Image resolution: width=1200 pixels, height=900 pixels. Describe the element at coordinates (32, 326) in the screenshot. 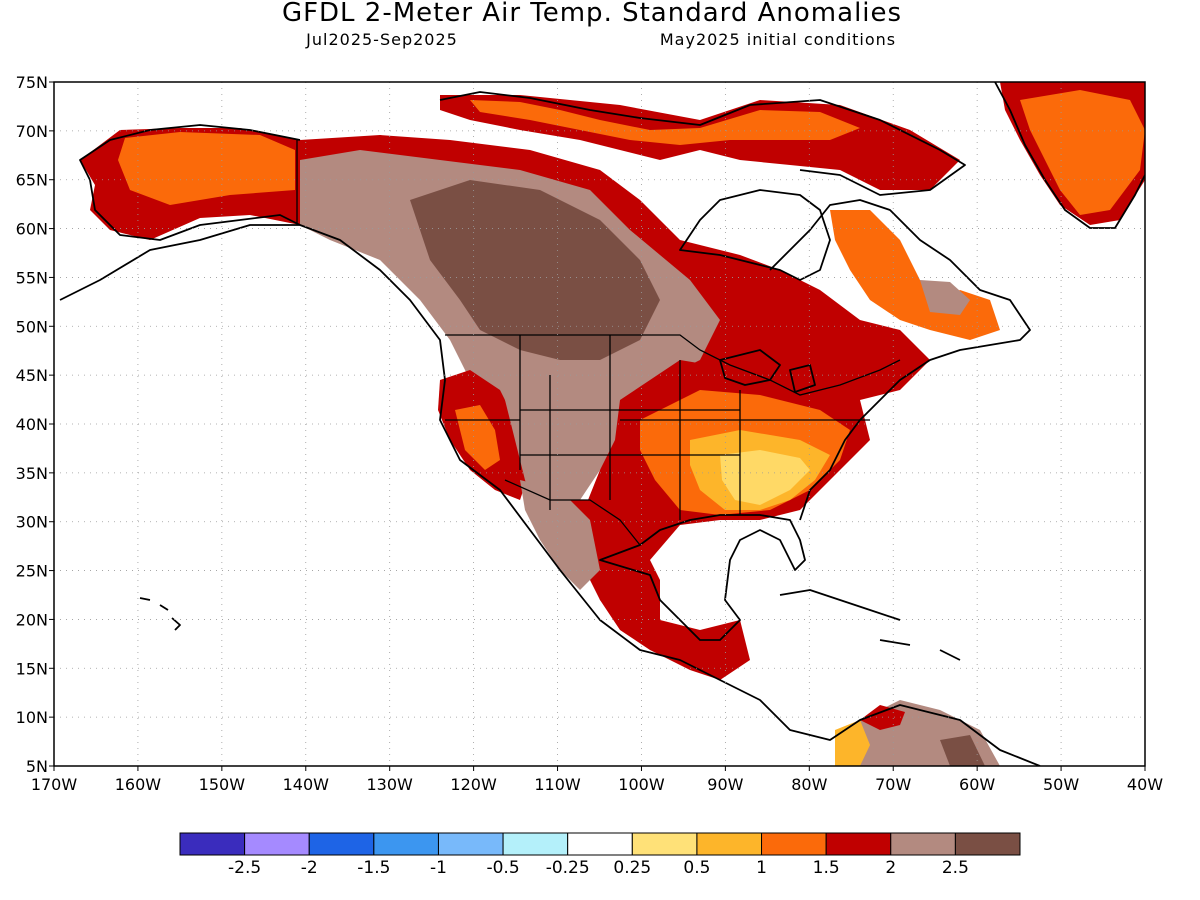

I see `lat-tick-label: 50N` at that location.